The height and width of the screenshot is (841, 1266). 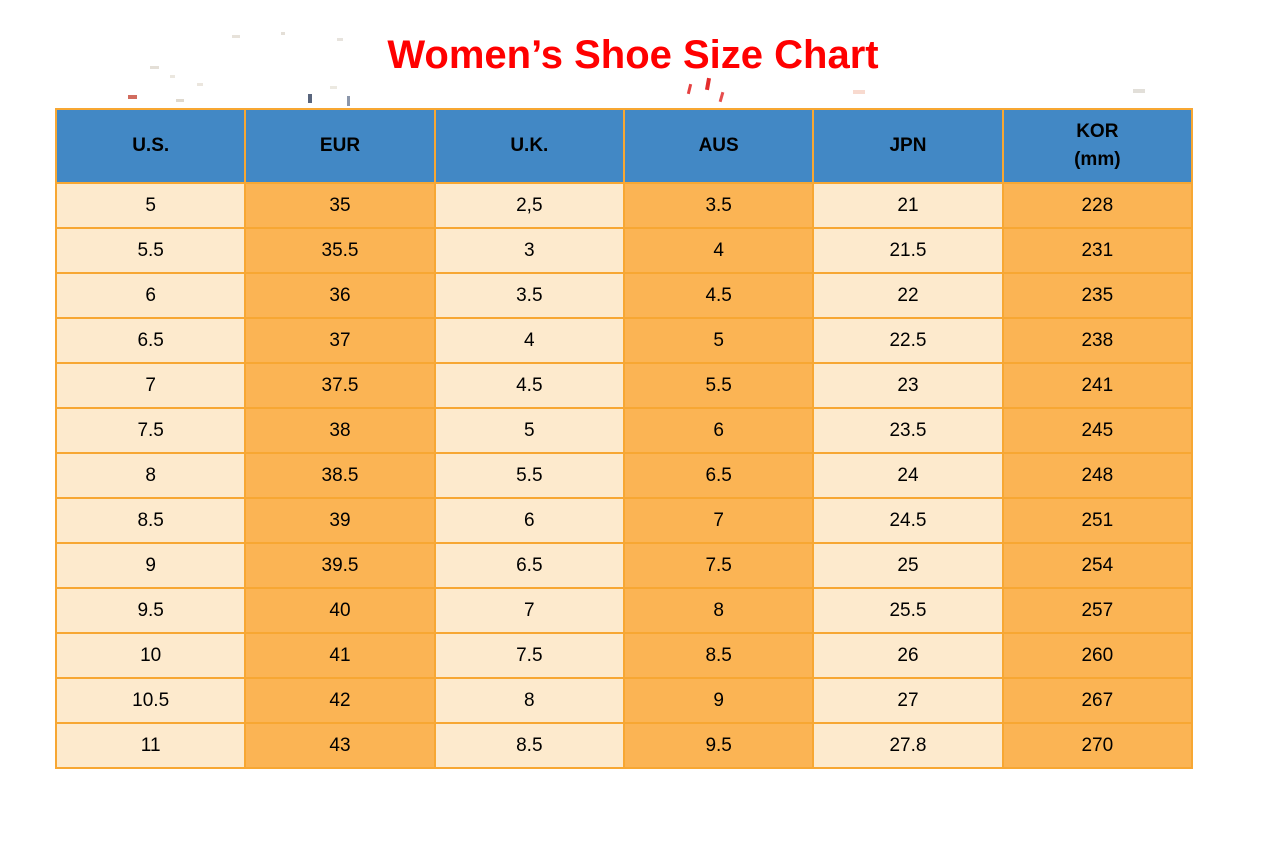 What do you see at coordinates (718, 610) in the screenshot?
I see `cell-aus-r10: 8` at bounding box center [718, 610].